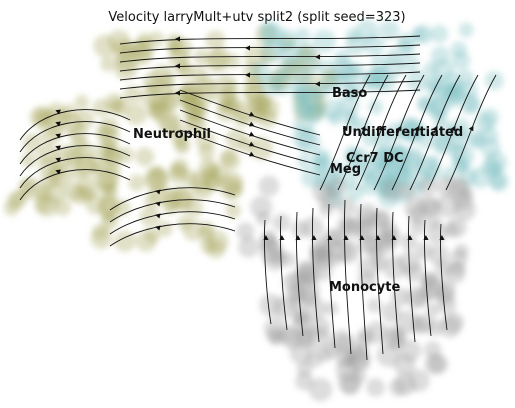 This screenshot has width=515, height=408. What do you see at coordinates (345, 169) in the screenshot?
I see `cluster-label: Meg` at bounding box center [345, 169].